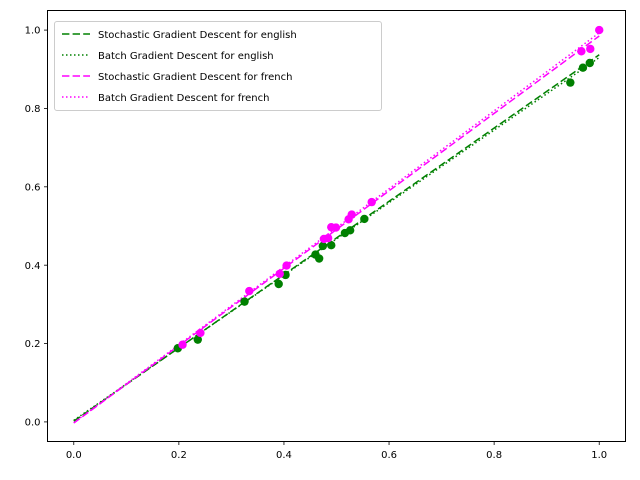  Describe the element at coordinates (33, 109) in the screenshot. I see `y-tick-label: 0.8` at that location.